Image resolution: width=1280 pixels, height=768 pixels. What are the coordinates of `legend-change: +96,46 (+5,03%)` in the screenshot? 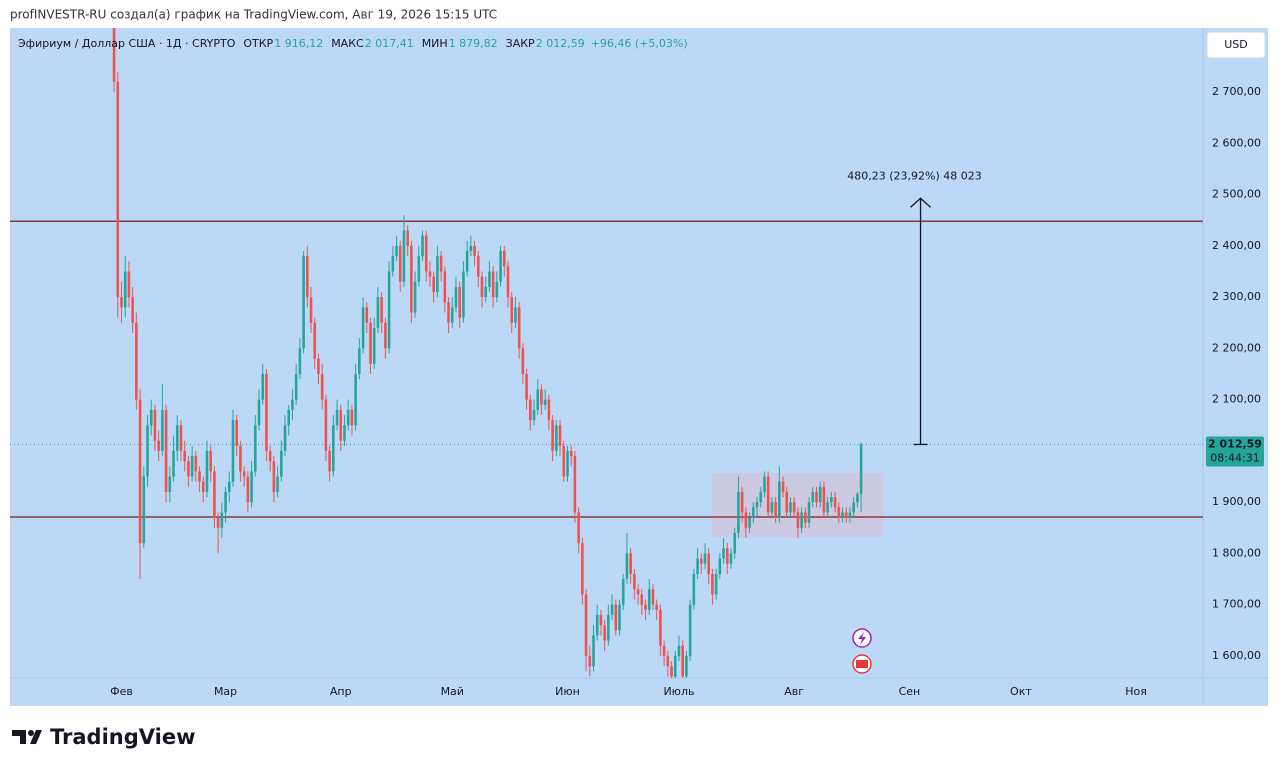 It's located at (639, 43).